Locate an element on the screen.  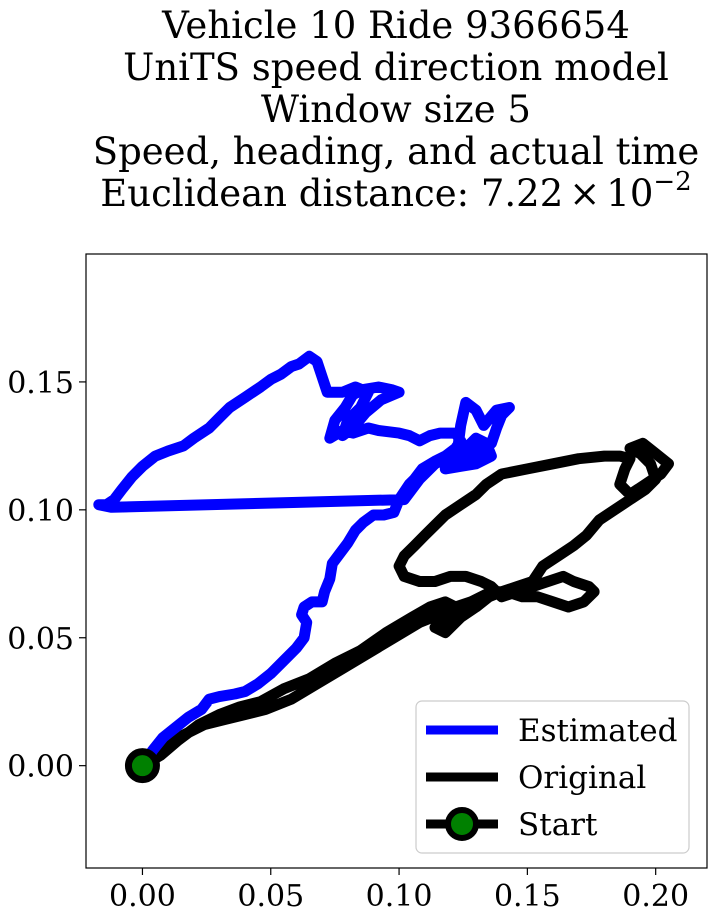
x-axis: 0.00 0.05 0.10 0.15 0.20 is located at coordinates (399, 891).